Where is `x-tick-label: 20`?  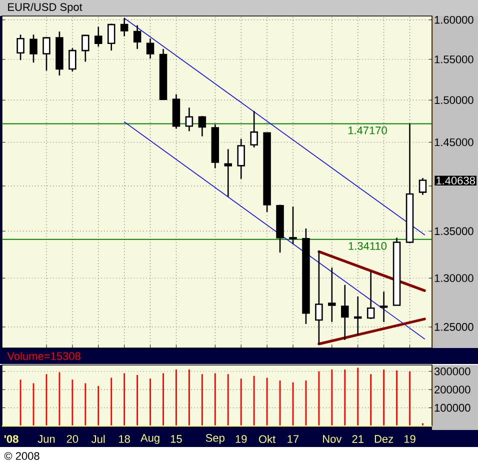 x-tick-label: 20 is located at coordinates (72, 439).